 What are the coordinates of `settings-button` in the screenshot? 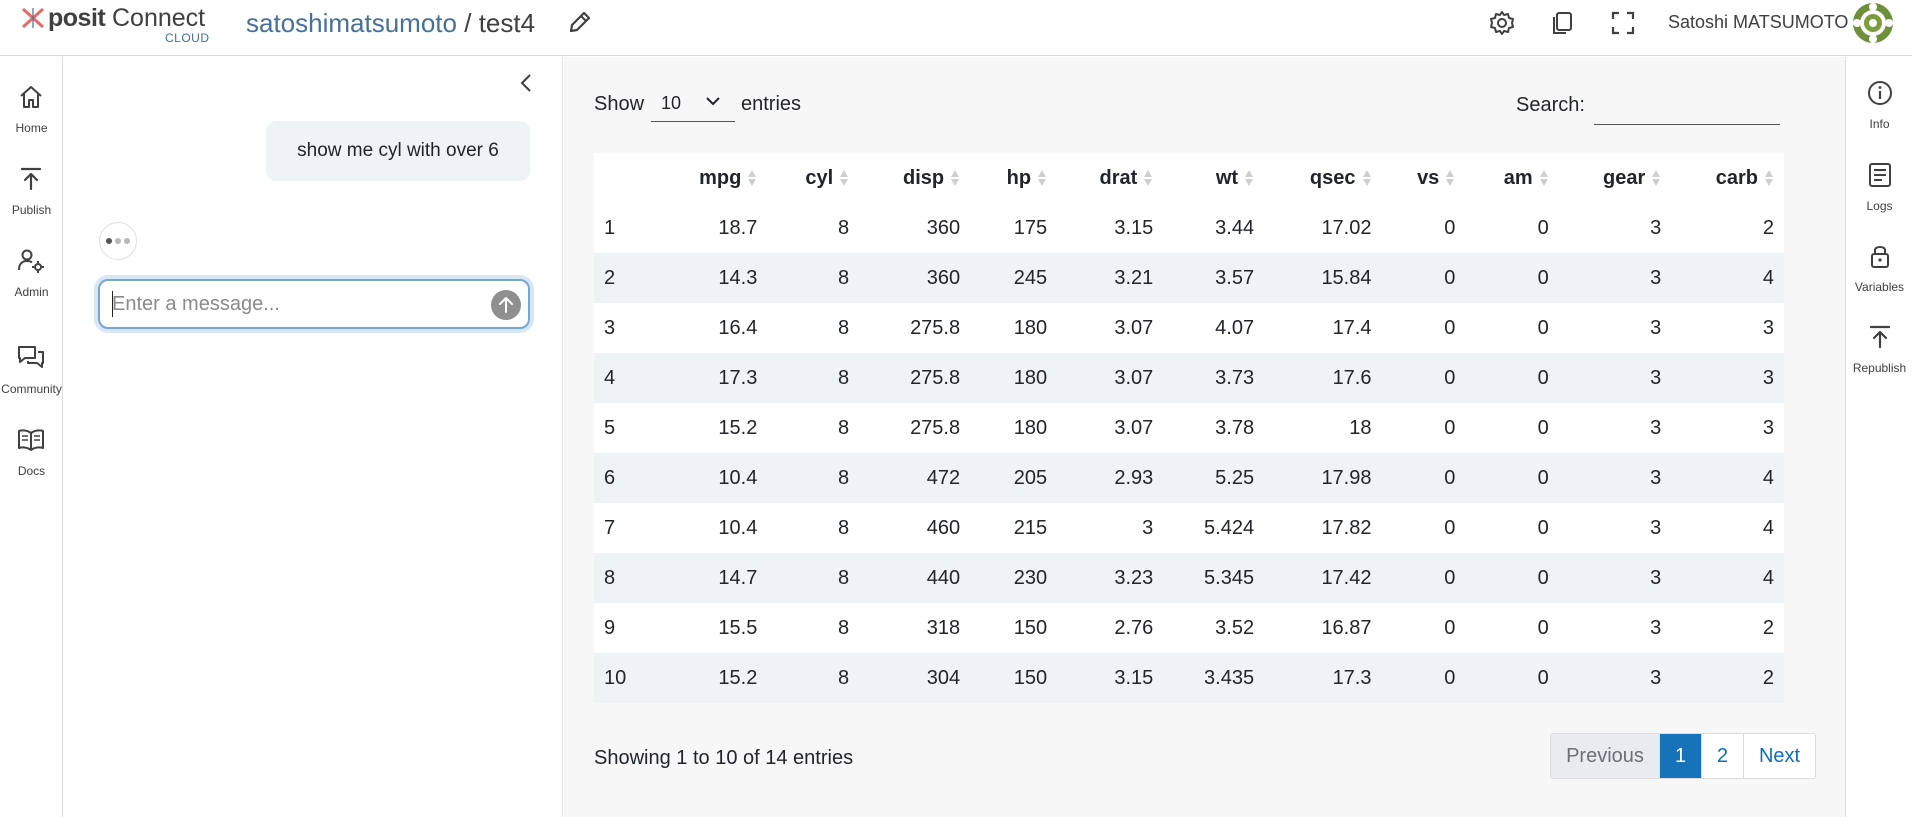 It's located at (1502, 23).